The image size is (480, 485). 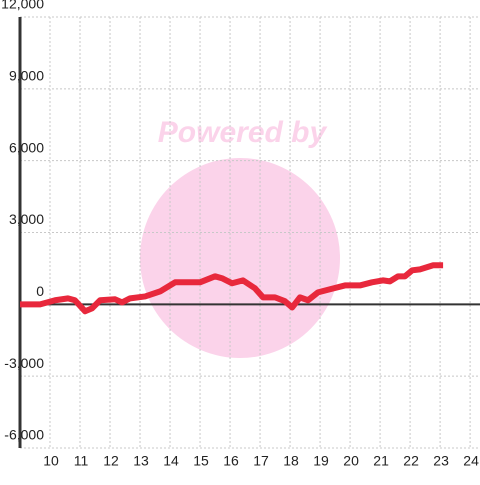 What do you see at coordinates (24, 435) in the screenshot?
I see `y-tick-label: -6,000` at bounding box center [24, 435].